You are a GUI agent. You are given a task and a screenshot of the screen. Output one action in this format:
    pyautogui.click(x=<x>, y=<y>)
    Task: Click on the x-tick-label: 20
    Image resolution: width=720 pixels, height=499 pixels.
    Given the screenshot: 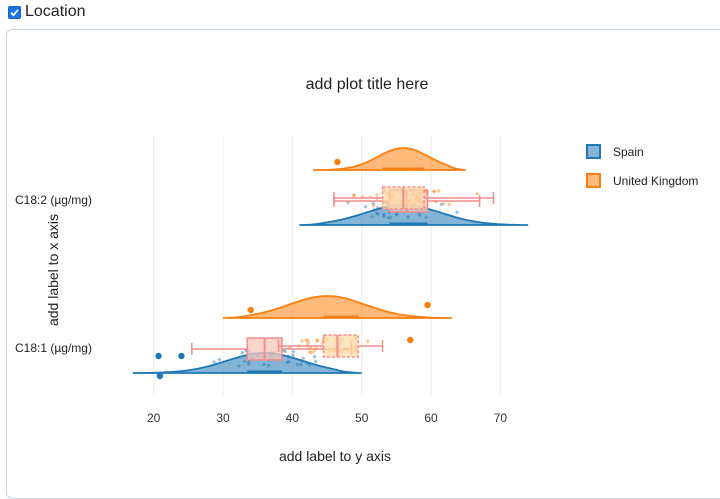 What is the action you would take?
    pyautogui.click(x=154, y=418)
    